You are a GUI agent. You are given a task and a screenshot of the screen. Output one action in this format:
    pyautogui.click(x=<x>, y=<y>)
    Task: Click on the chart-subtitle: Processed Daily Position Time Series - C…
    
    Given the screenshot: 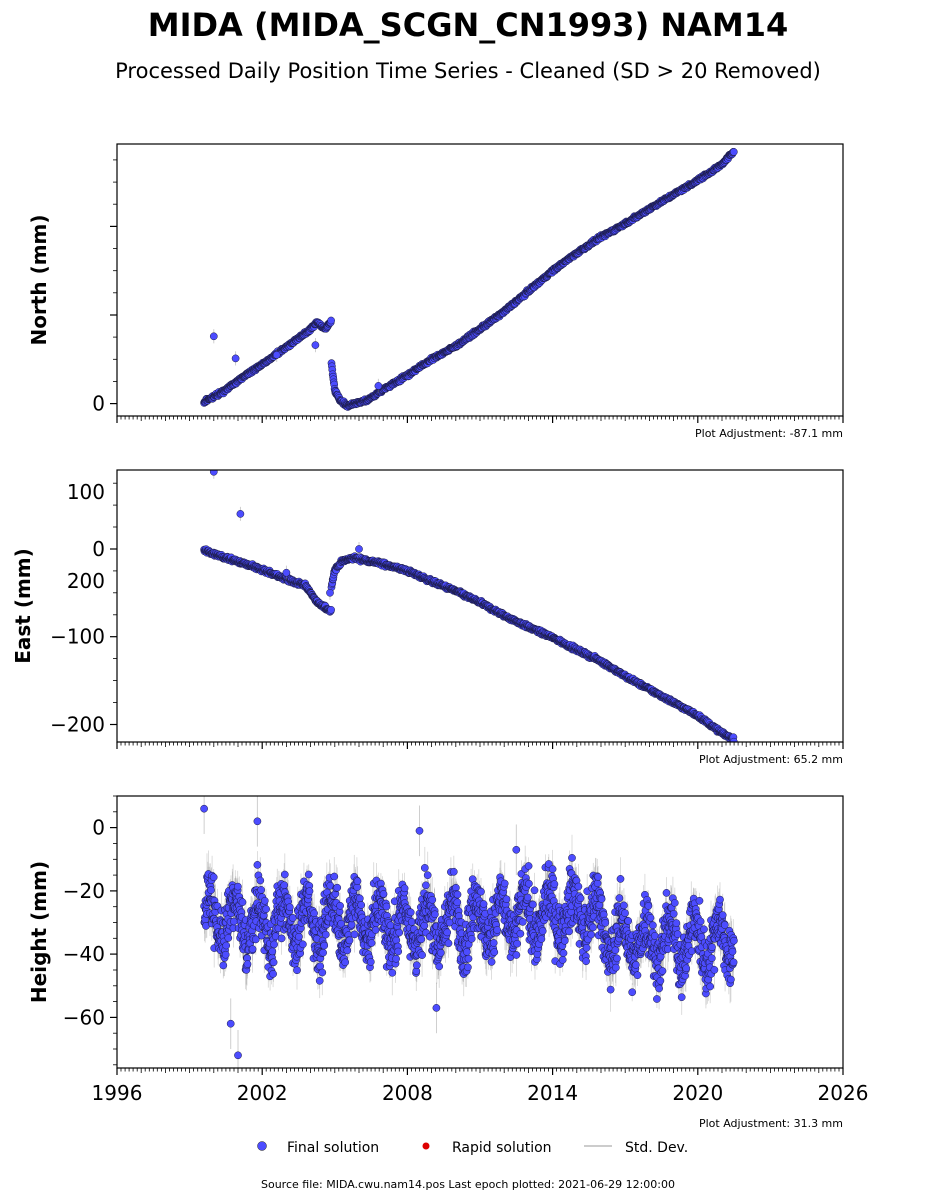 What is the action you would take?
    pyautogui.click(x=468, y=71)
    